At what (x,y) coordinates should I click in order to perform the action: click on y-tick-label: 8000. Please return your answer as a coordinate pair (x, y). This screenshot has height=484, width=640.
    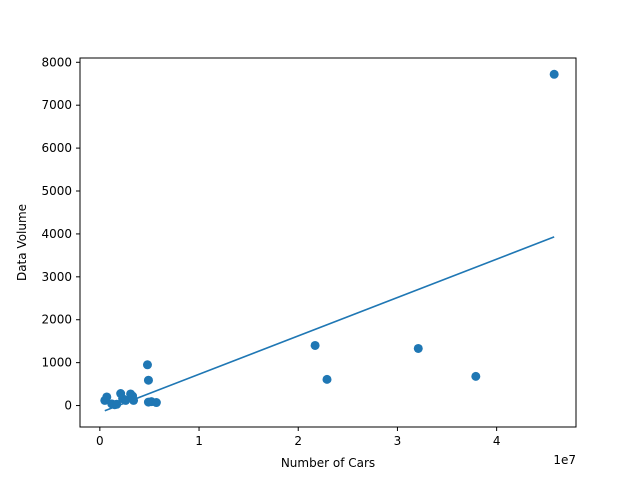
    Looking at the image, I should click on (56, 62).